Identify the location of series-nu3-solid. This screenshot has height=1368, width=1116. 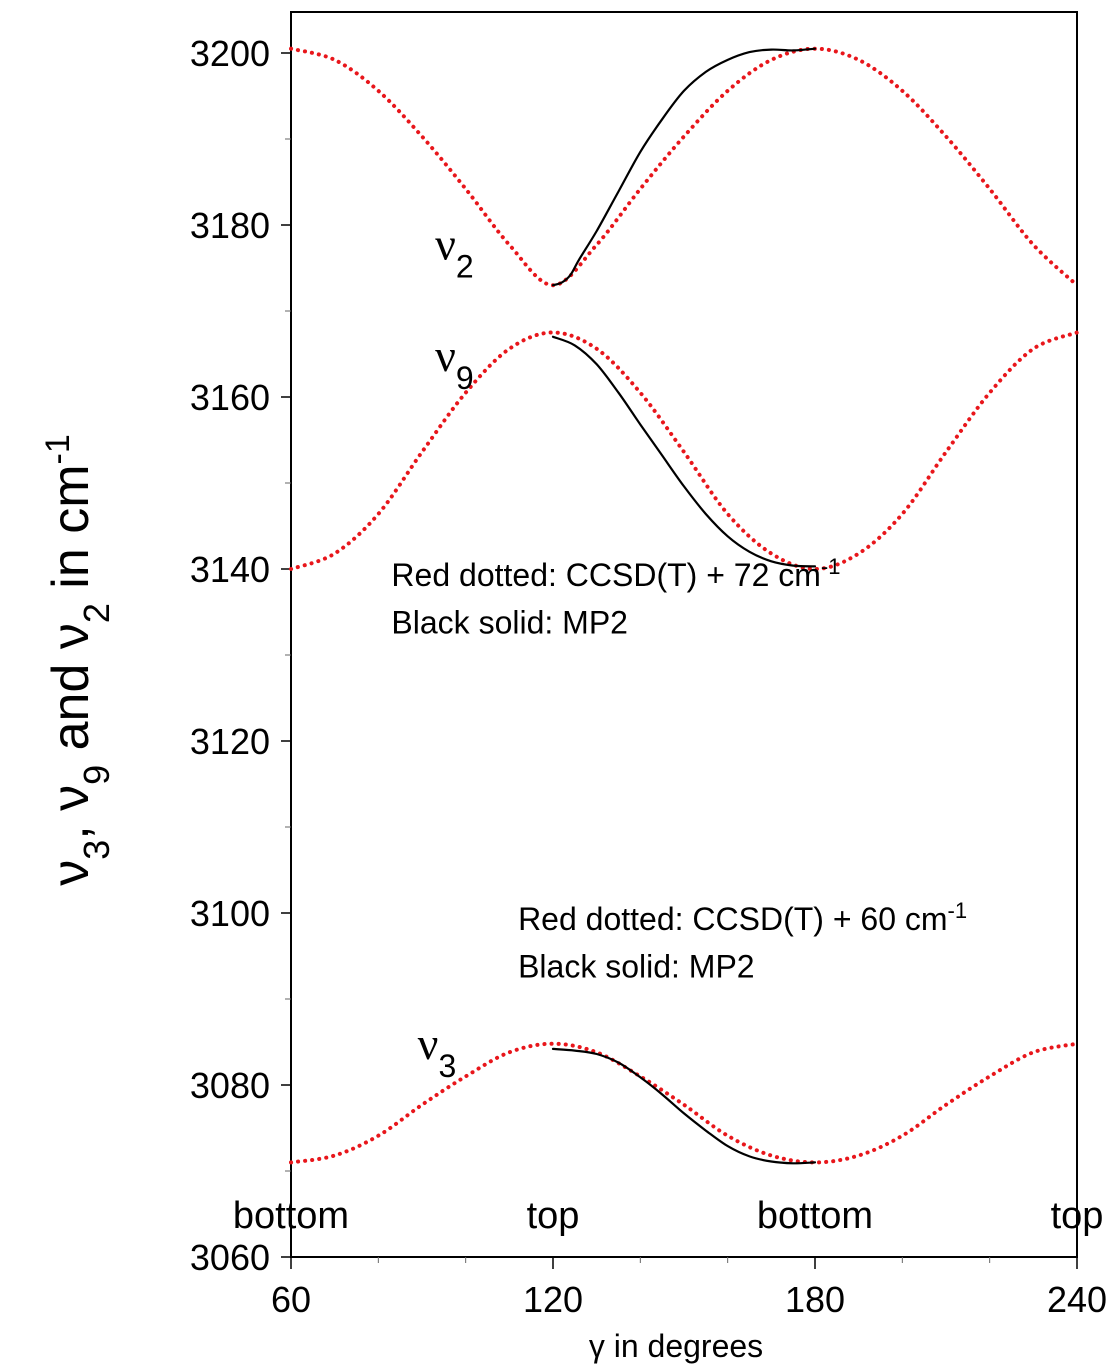
(684, 1106).